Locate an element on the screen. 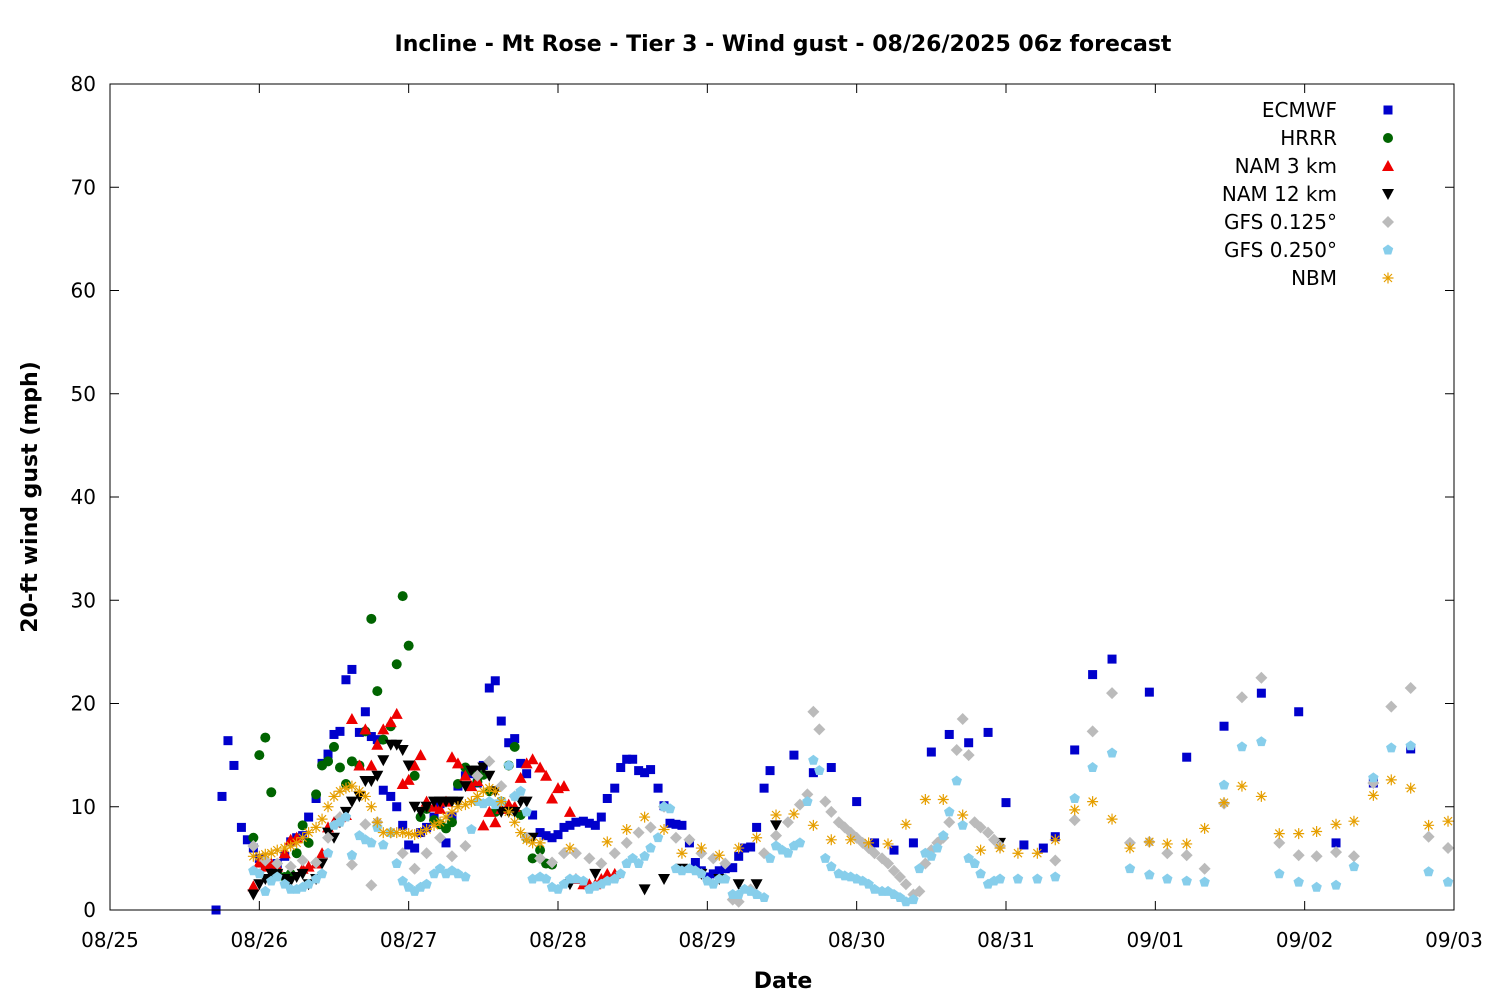 The width and height of the screenshot is (1500, 1000). x-tick-label: 08/30 is located at coordinates (857, 940).